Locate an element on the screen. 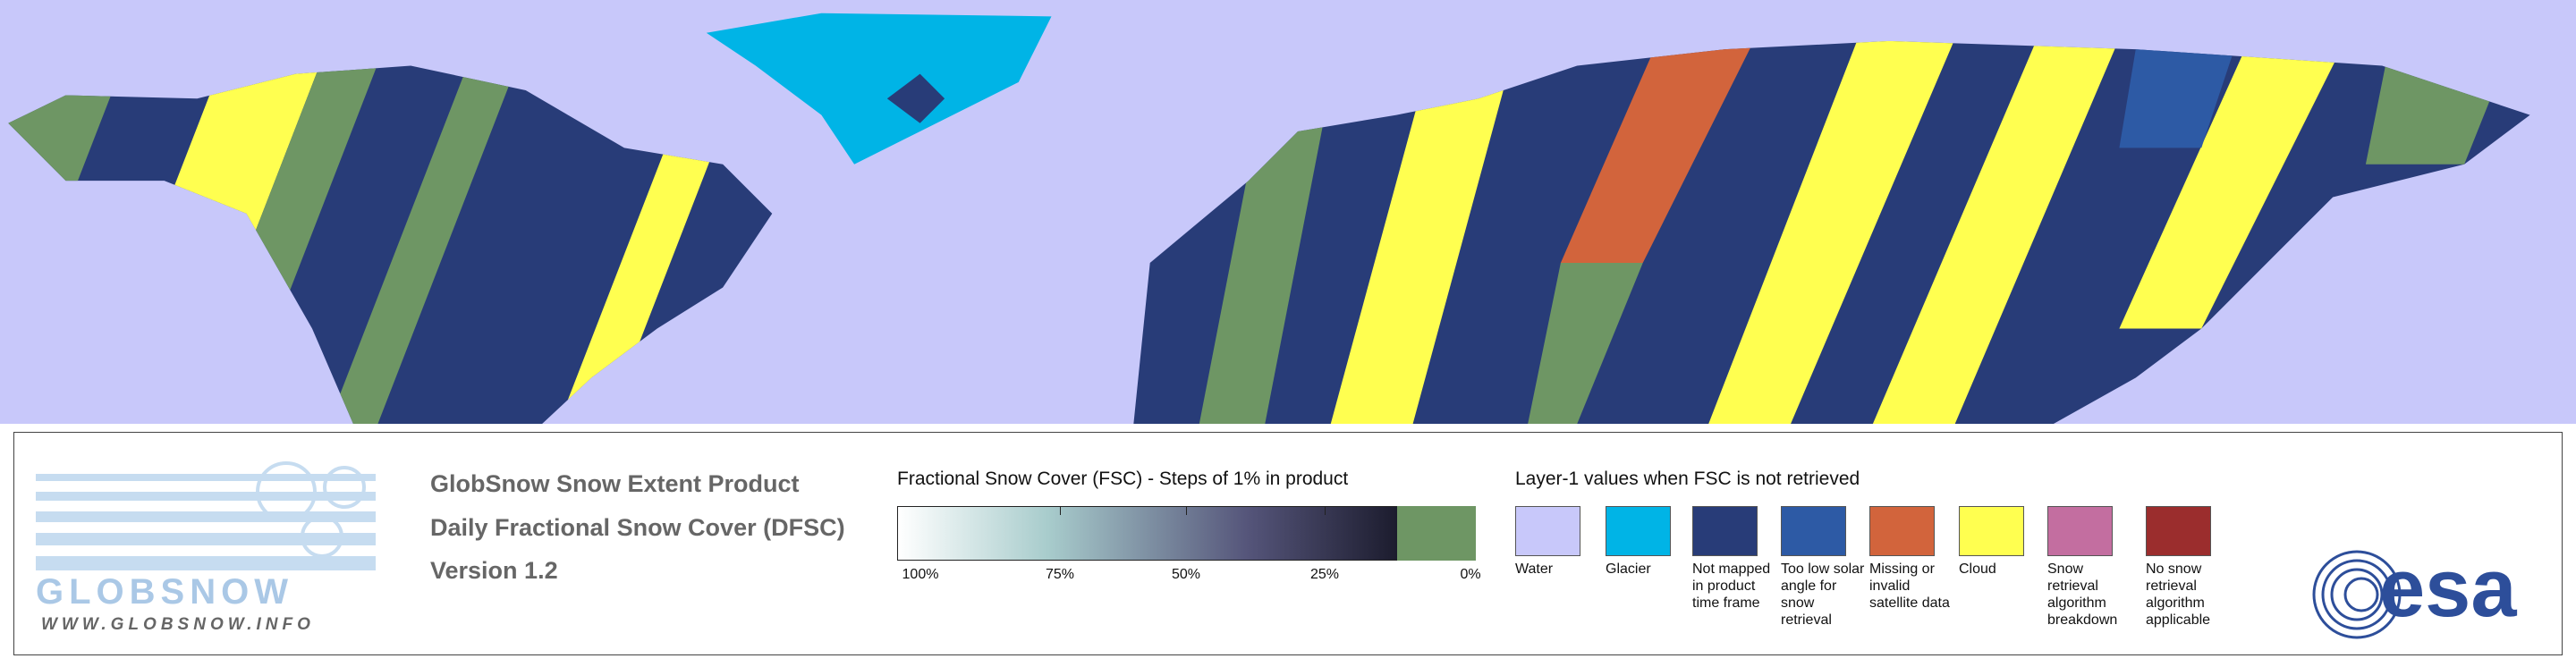 The height and width of the screenshot is (667, 2576). legend-label: No snow retrieval algorithm applicable is located at coordinates (2178, 594).